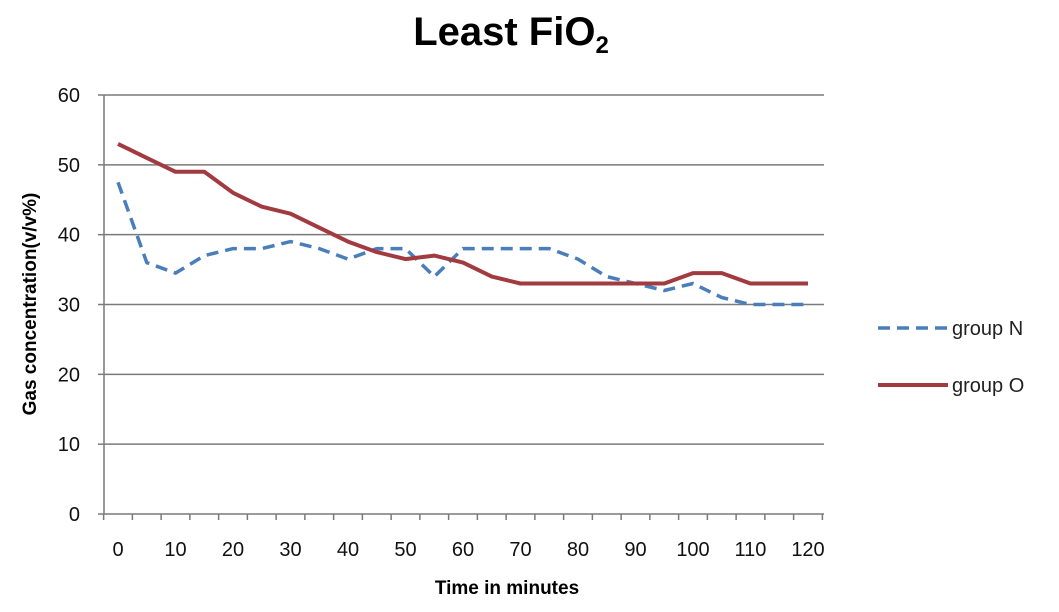  Describe the element at coordinates (290, 550) in the screenshot. I see `x-tick-label: 30` at that location.